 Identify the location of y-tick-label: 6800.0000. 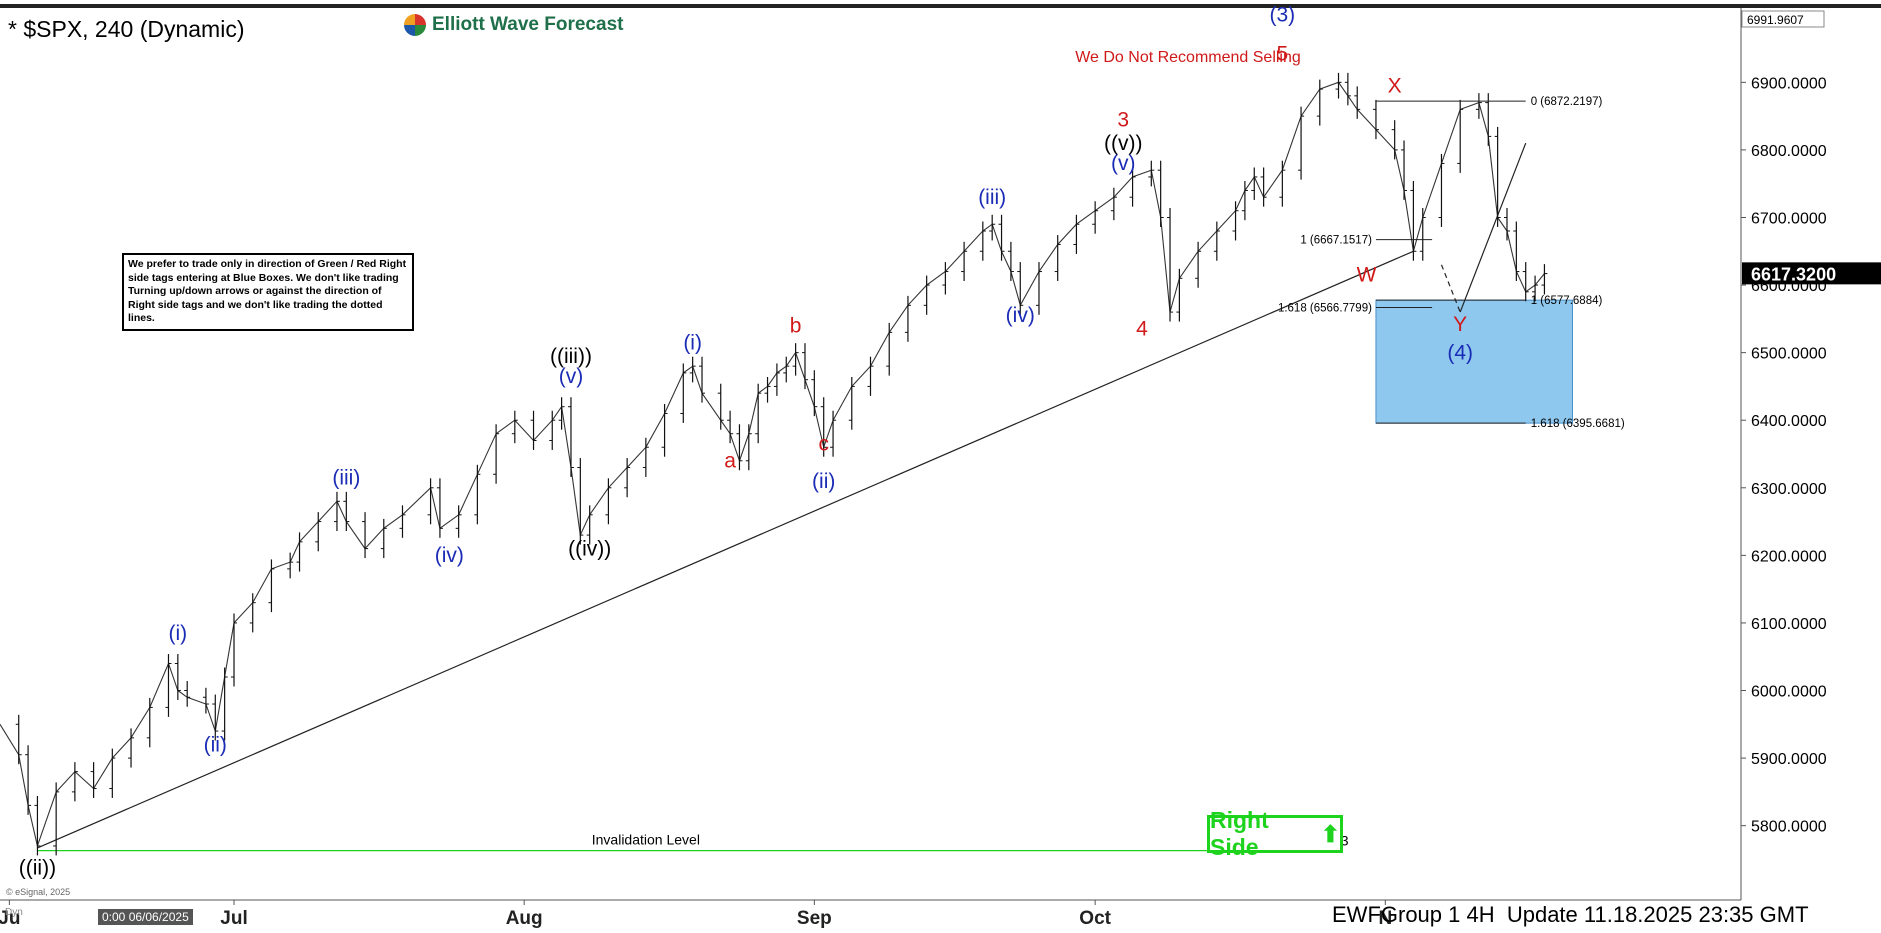
(1789, 151).